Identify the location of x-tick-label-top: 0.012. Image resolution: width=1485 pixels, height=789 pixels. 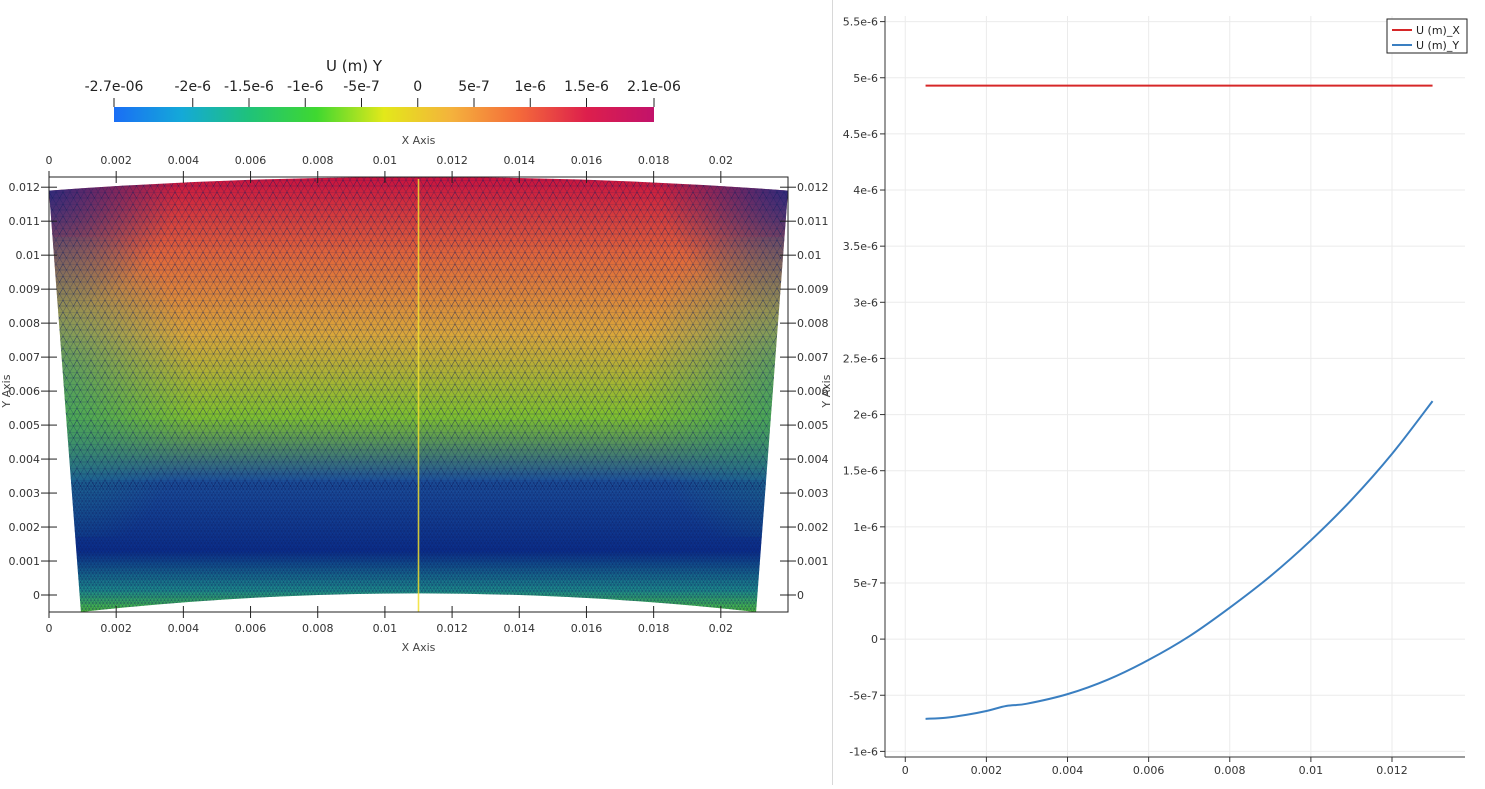
(452, 160).